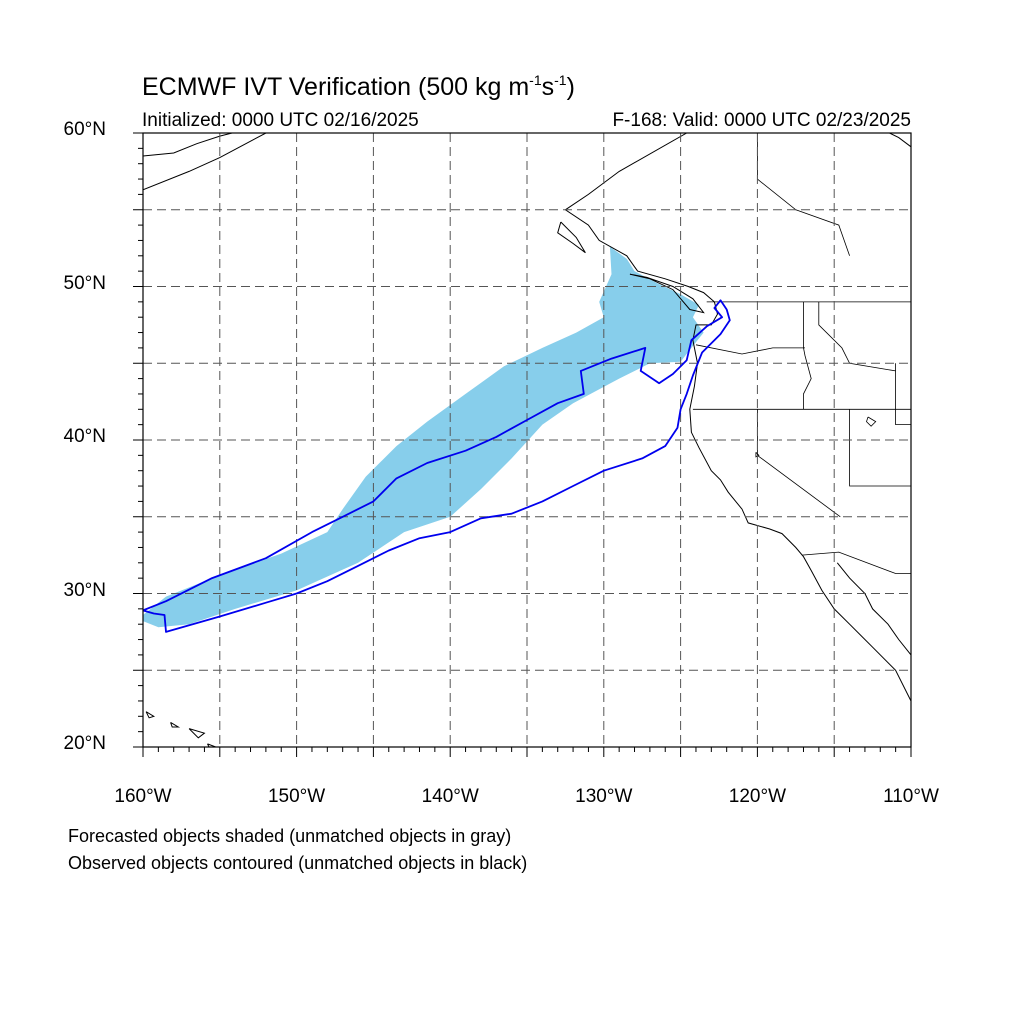 Image resolution: width=1024 pixels, height=1024 pixels. Describe the element at coordinates (604, 796) in the screenshot. I see `lon-tick-label: 130°W` at that location.